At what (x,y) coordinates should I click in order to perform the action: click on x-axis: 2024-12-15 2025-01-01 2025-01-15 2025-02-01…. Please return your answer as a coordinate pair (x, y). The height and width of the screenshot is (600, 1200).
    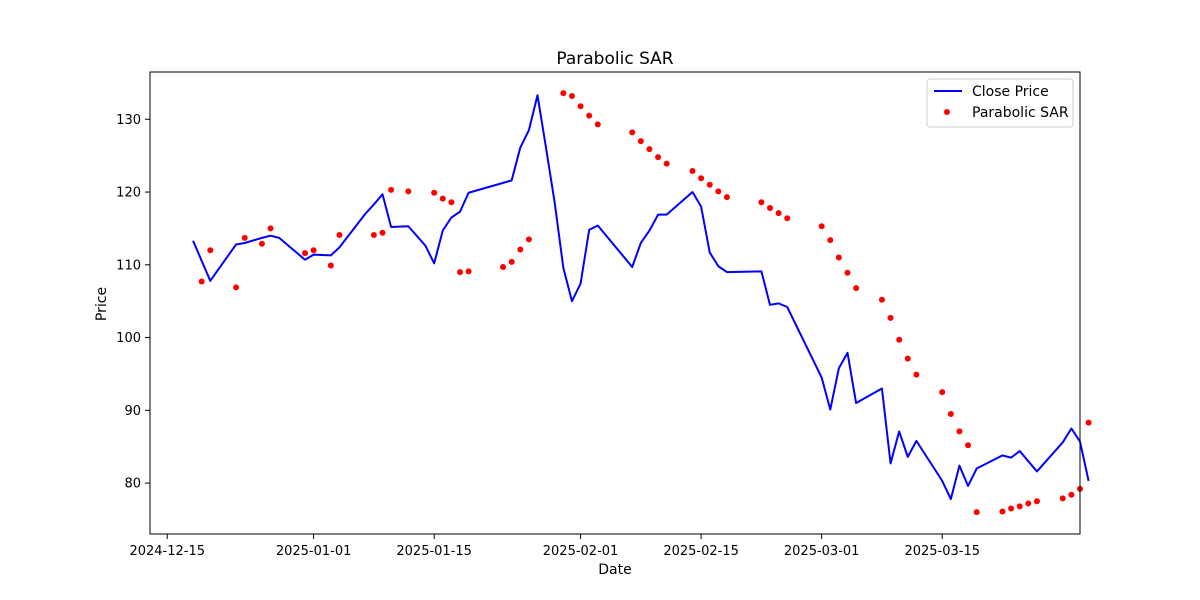
    Looking at the image, I should click on (554, 546).